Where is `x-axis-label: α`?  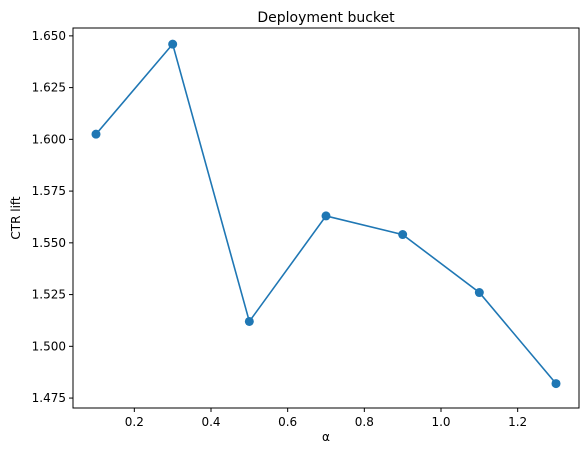
x-axis-label: α is located at coordinates (326, 437).